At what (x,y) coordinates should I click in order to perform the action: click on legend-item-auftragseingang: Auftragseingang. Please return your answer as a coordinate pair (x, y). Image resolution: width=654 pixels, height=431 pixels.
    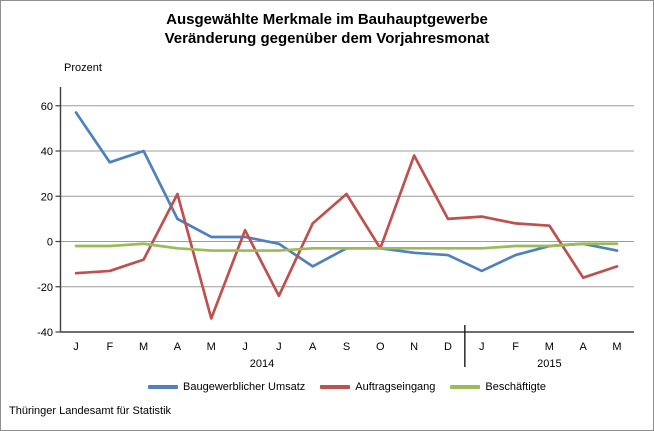
    Looking at the image, I should click on (377, 387).